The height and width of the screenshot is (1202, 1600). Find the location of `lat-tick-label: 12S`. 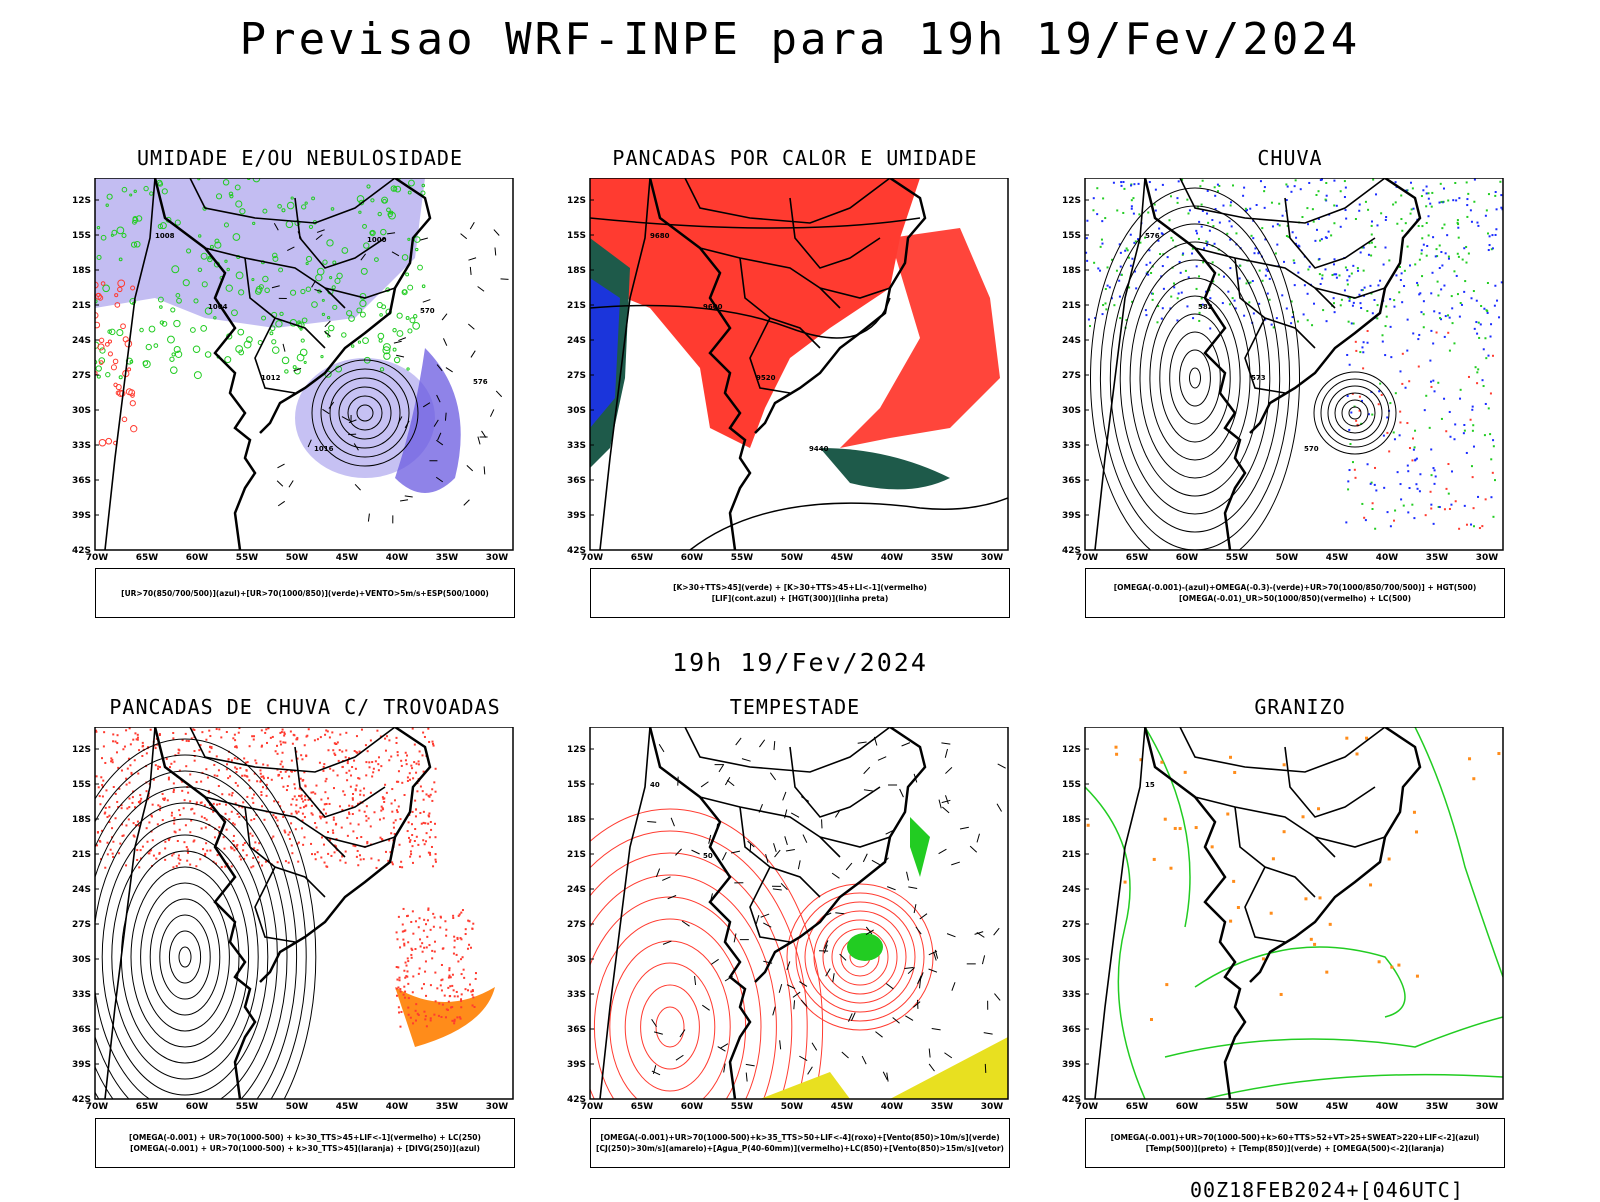

lat-tick-label: 12S is located at coordinates (1071, 750).